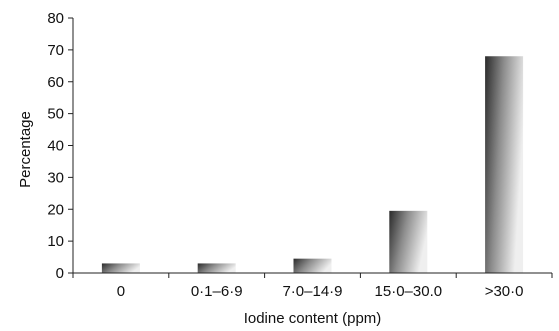 The width and height of the screenshot is (559, 331). What do you see at coordinates (504, 291) in the screenshot?
I see `x-tick-label: >30·0` at bounding box center [504, 291].